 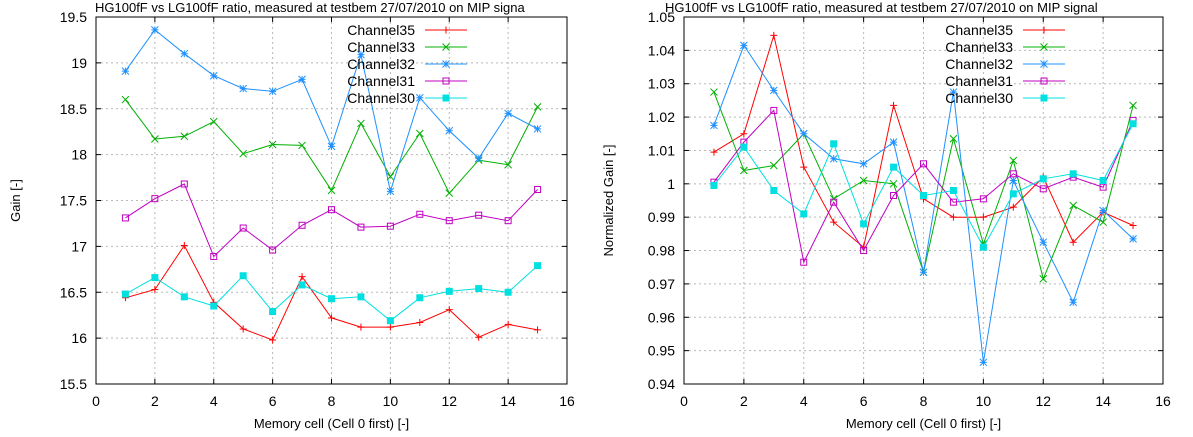 What do you see at coordinates (73, 201) in the screenshot?
I see `y-tick-label: 17.5` at bounding box center [73, 201].